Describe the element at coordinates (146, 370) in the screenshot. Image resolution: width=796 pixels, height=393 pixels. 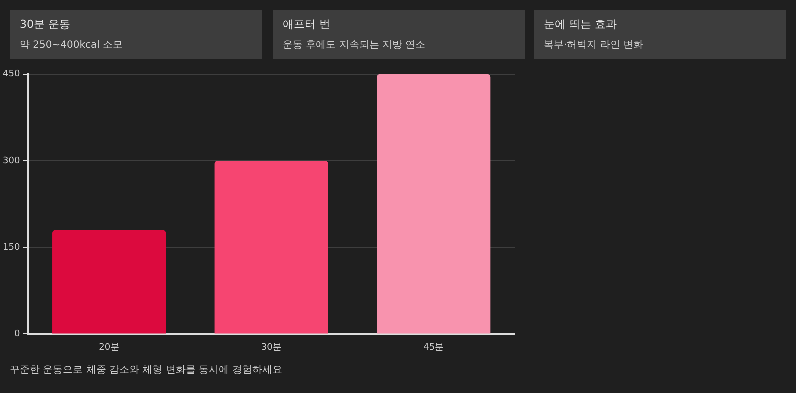
I see `text: 꾸준한 운동으로 체중 감소와 체형 변화를 동시에 경험하세요` at that location.